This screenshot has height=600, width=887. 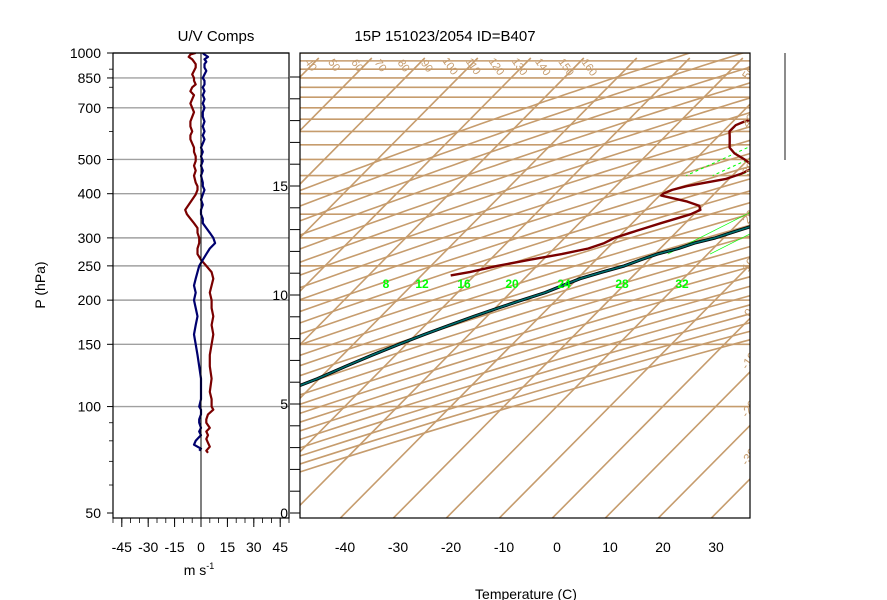 I want to click on dry-adiabat-label: 30, so click(x=748, y=168).